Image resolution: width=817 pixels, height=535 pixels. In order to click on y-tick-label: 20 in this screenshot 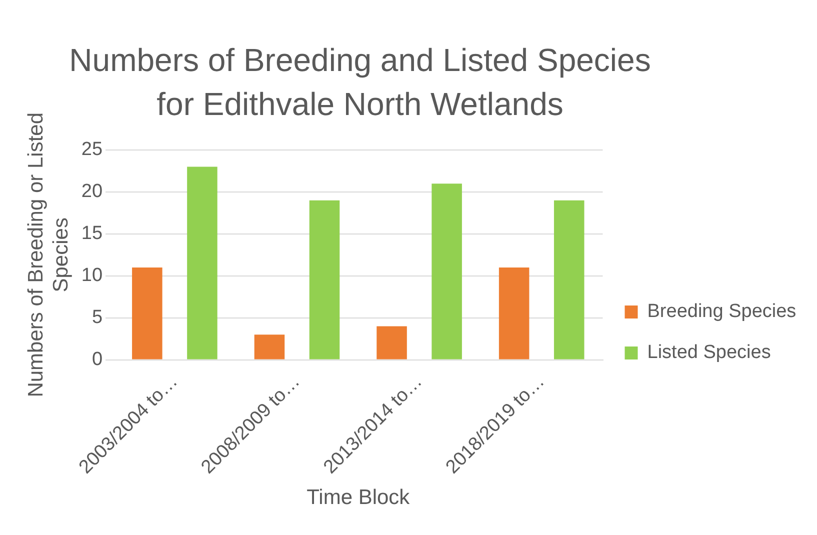, I will do `click(92, 191)`.